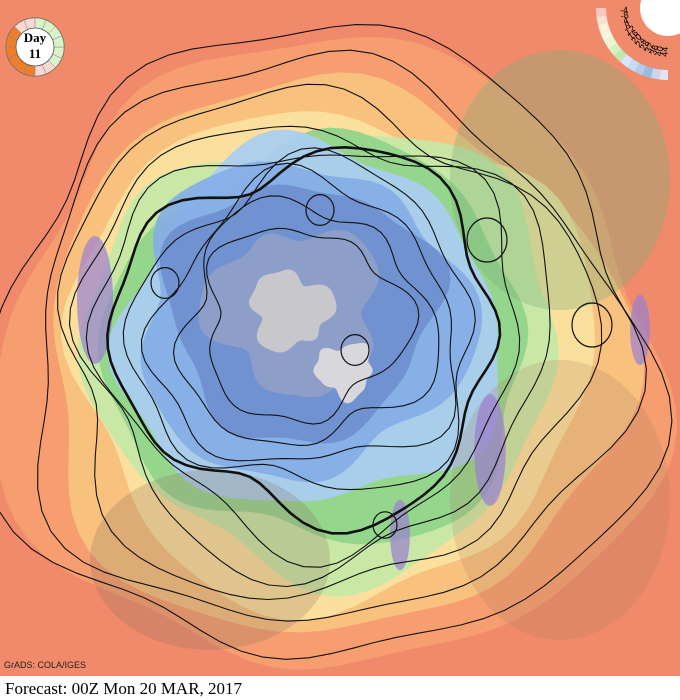  Describe the element at coordinates (664, 52) in the screenshot. I see `legend-label: 44` at that location.